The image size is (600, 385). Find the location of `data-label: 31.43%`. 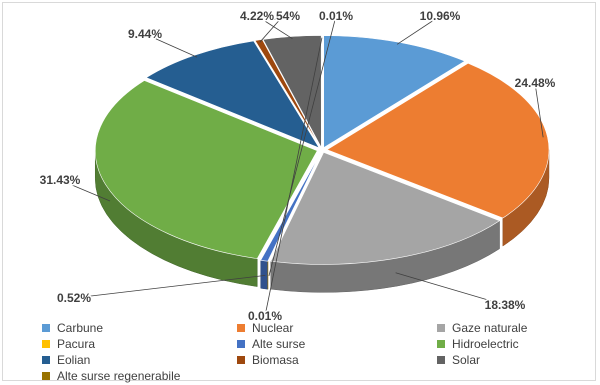

data-label: 31.43% is located at coordinates (60, 180).